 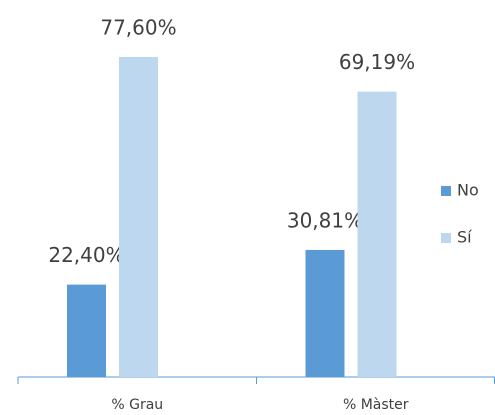 What do you see at coordinates (325, 220) in the screenshot?
I see `data-label: 30,81%` at bounding box center [325, 220].